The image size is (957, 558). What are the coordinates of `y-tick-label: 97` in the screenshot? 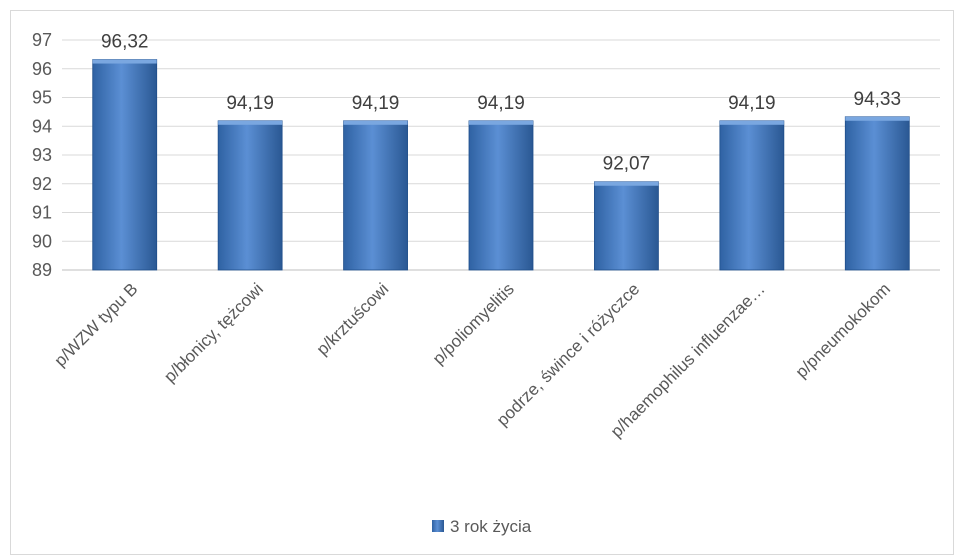 It's located at (42, 40).